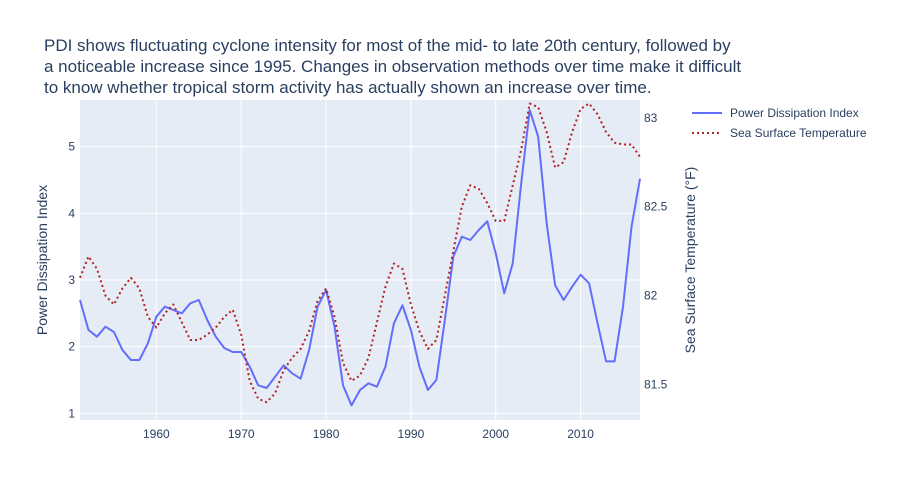 The height and width of the screenshot is (500, 900). Describe the element at coordinates (71, 347) in the screenshot. I see `y-left-tick-label: 2` at that location.